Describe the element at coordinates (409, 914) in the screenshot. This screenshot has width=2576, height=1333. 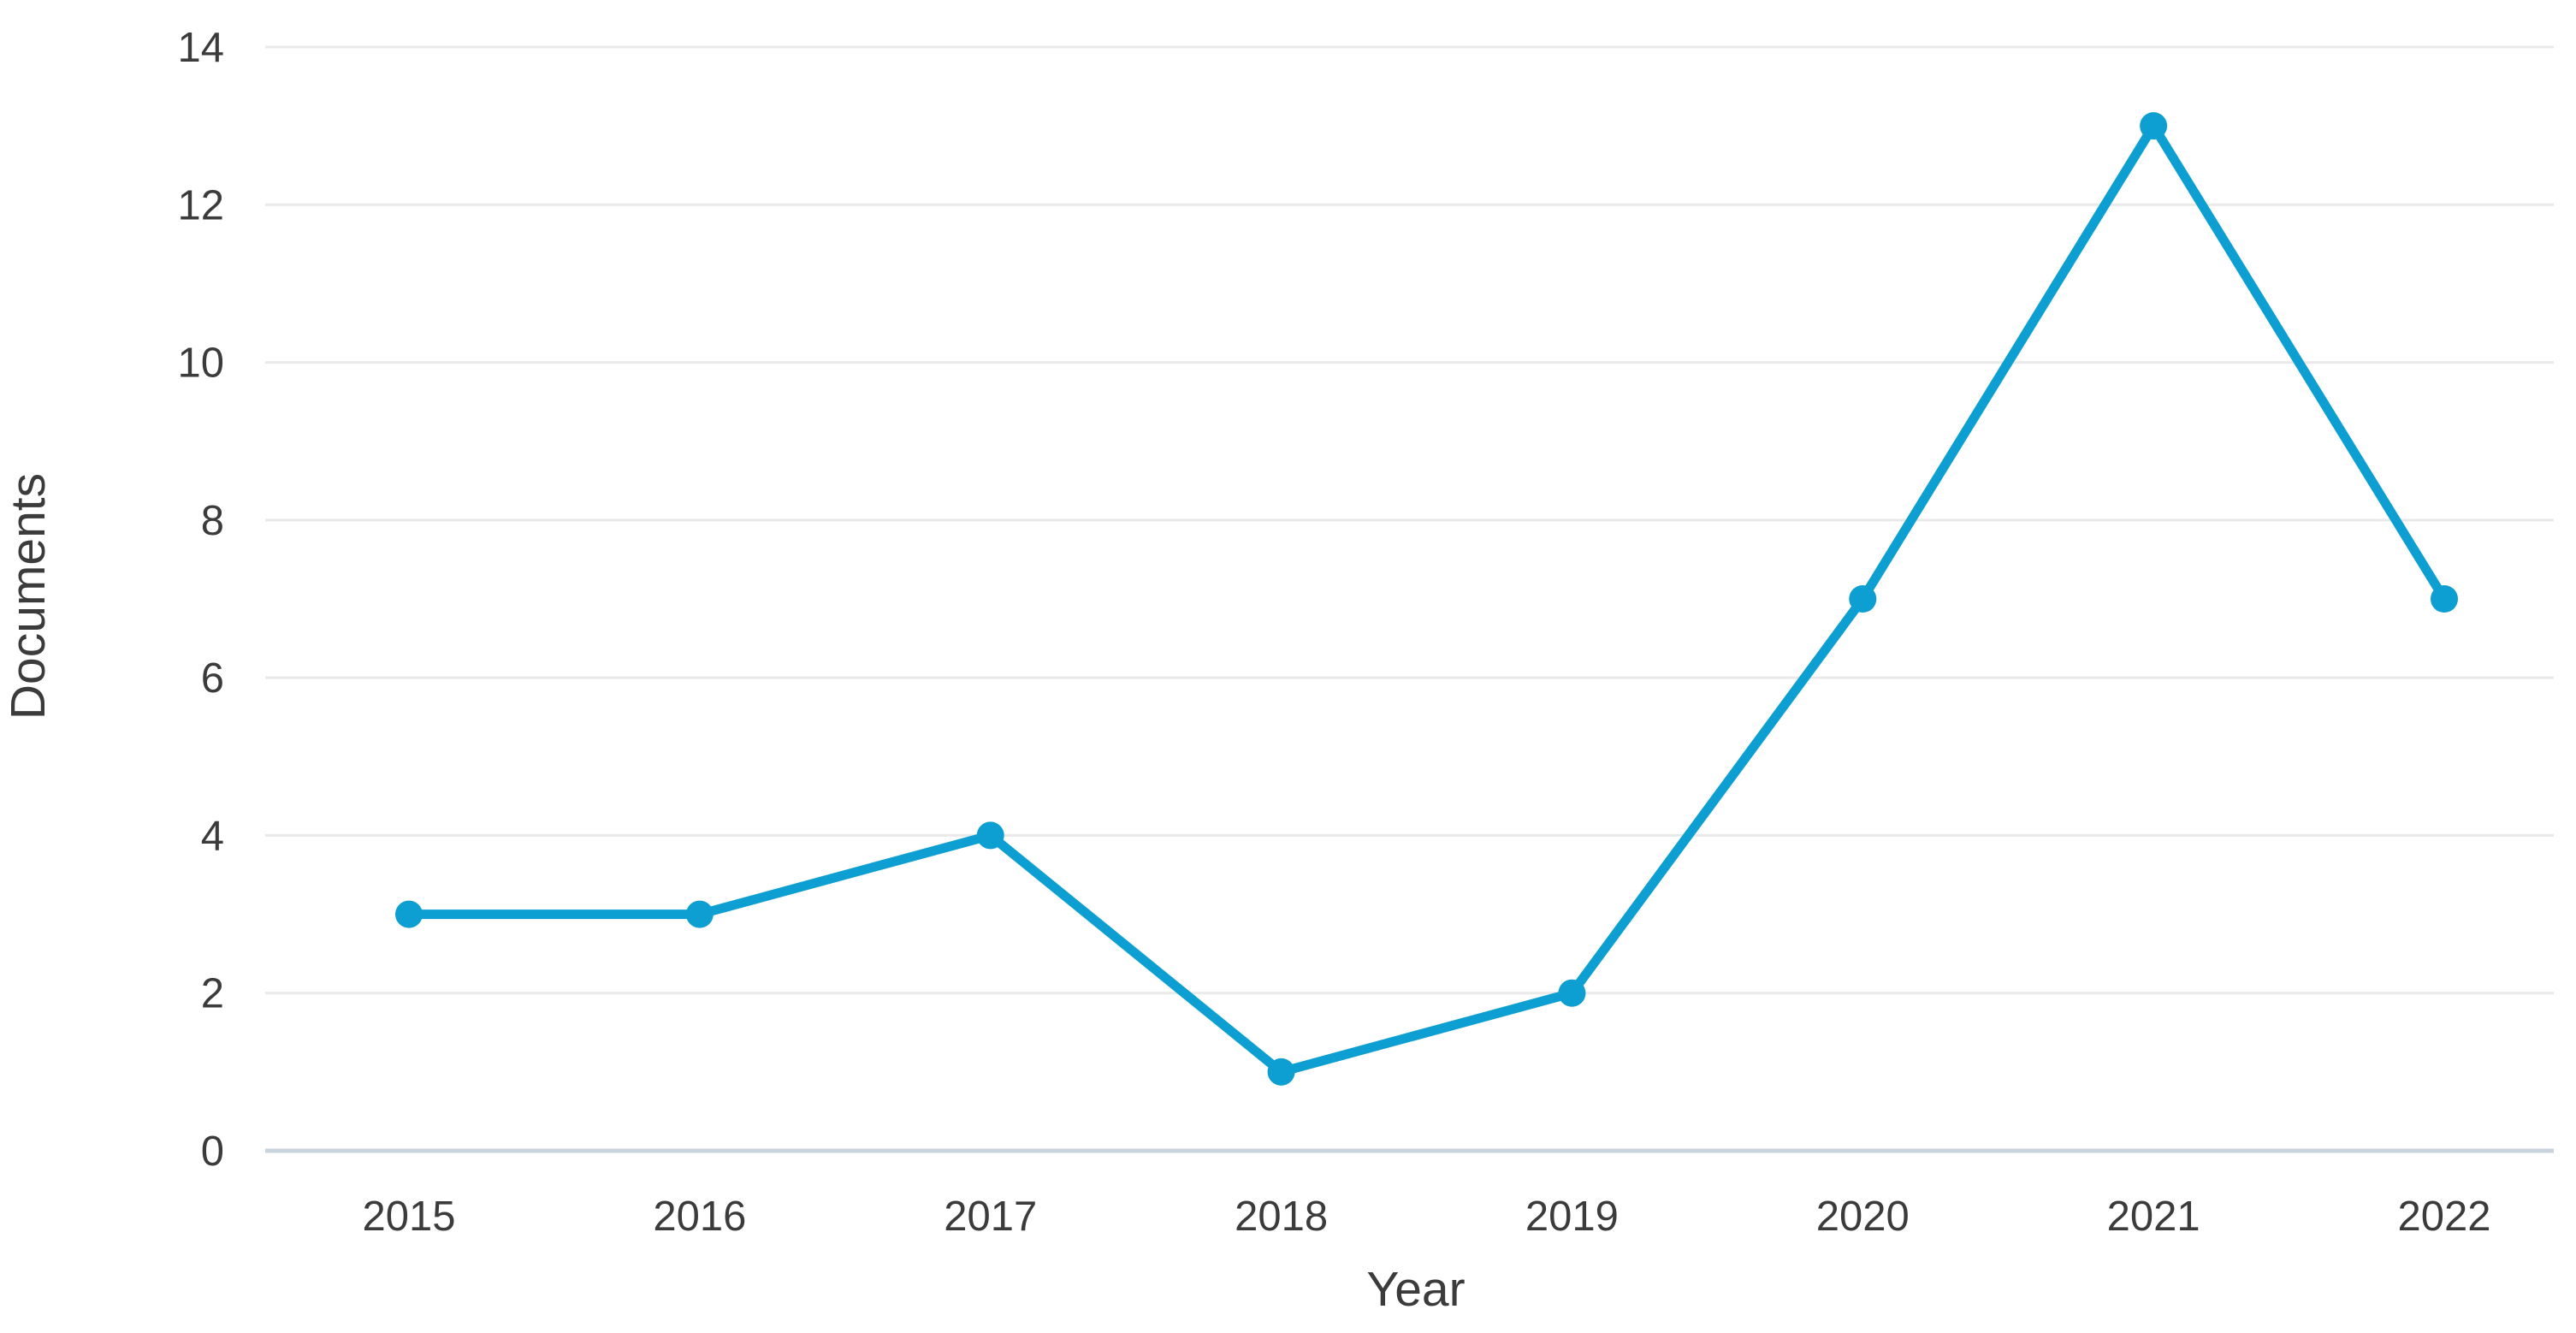
I see `data-point-2015` at that location.